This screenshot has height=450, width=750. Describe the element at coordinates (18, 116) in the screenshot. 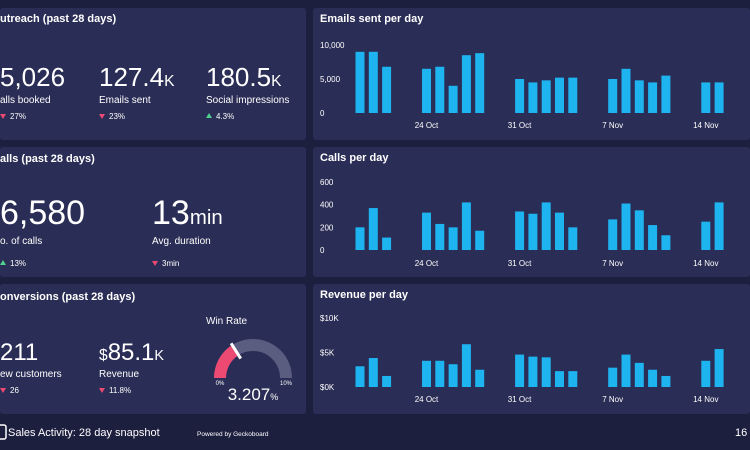

I see `change-text: 27%` at that location.